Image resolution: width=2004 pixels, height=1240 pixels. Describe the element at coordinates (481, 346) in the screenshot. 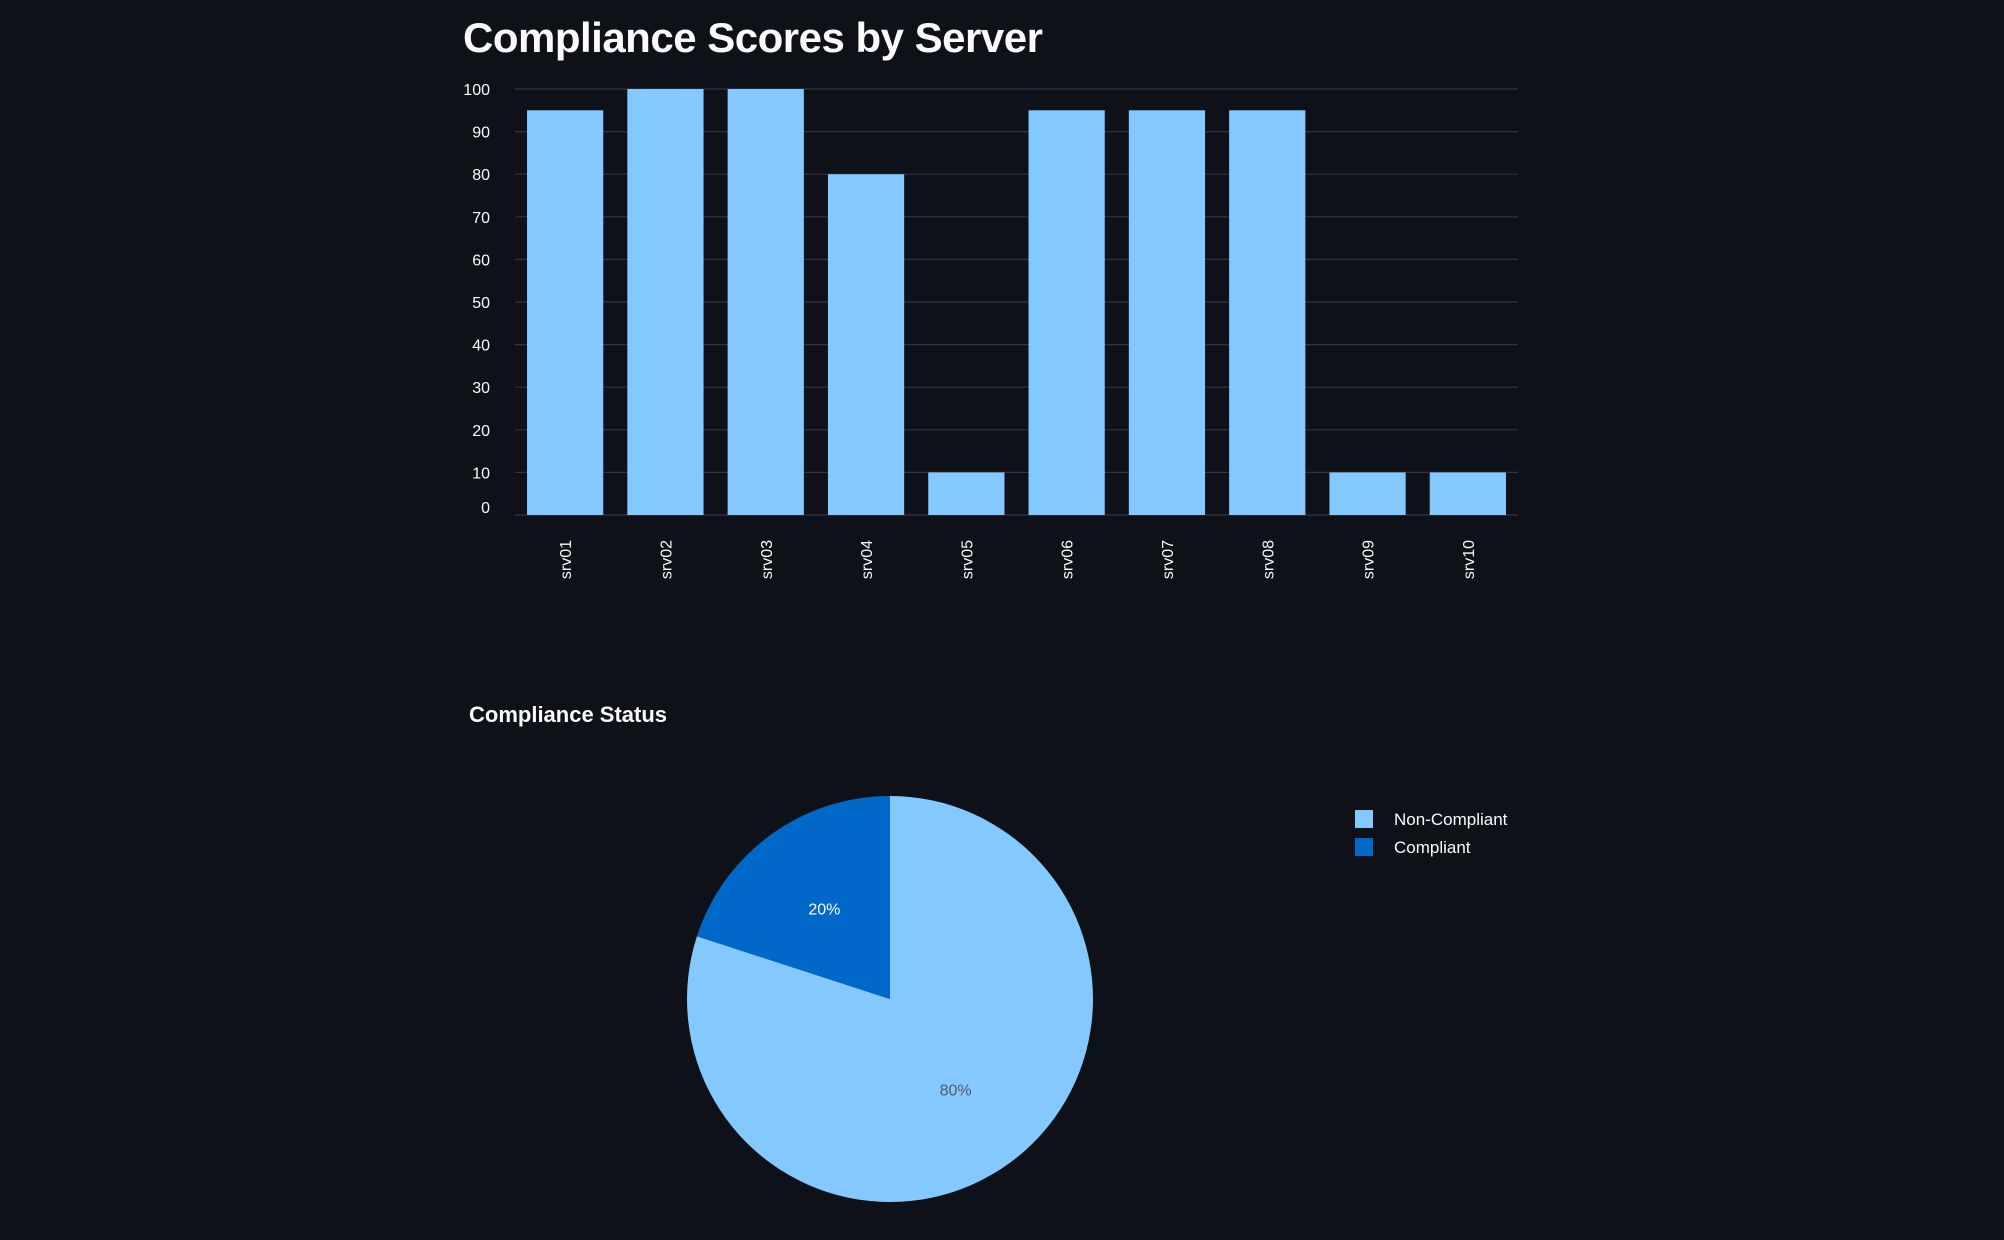

I see `y-tick-label: 40` at that location.